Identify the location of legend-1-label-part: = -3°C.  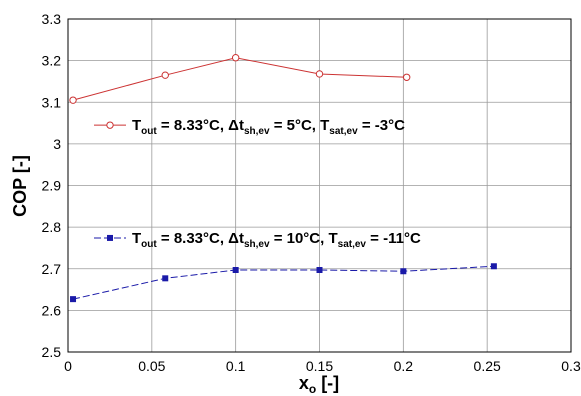
(381, 125).